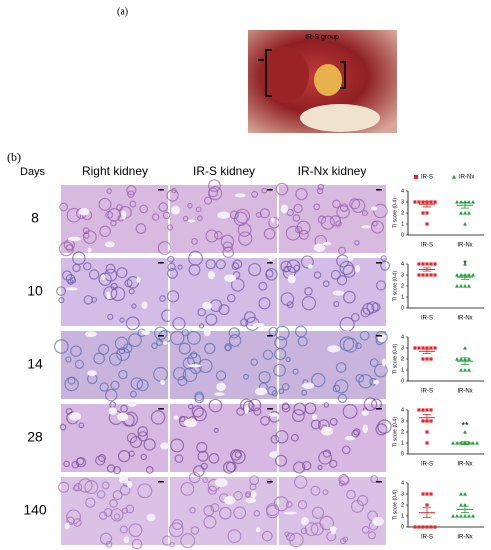 The height and width of the screenshot is (550, 491). What do you see at coordinates (402, 432) in the screenshot?
I see `y-tick-label: 2` at bounding box center [402, 432].